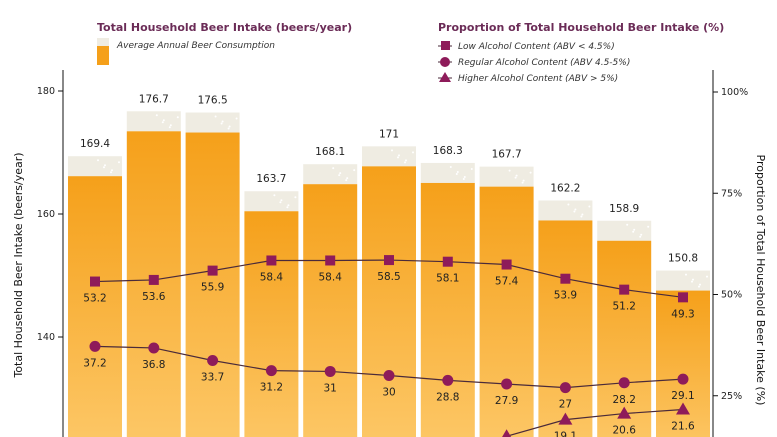  What do you see at coordinates (624, 412) in the screenshot?
I see `triangle-point` at bounding box center [624, 412].